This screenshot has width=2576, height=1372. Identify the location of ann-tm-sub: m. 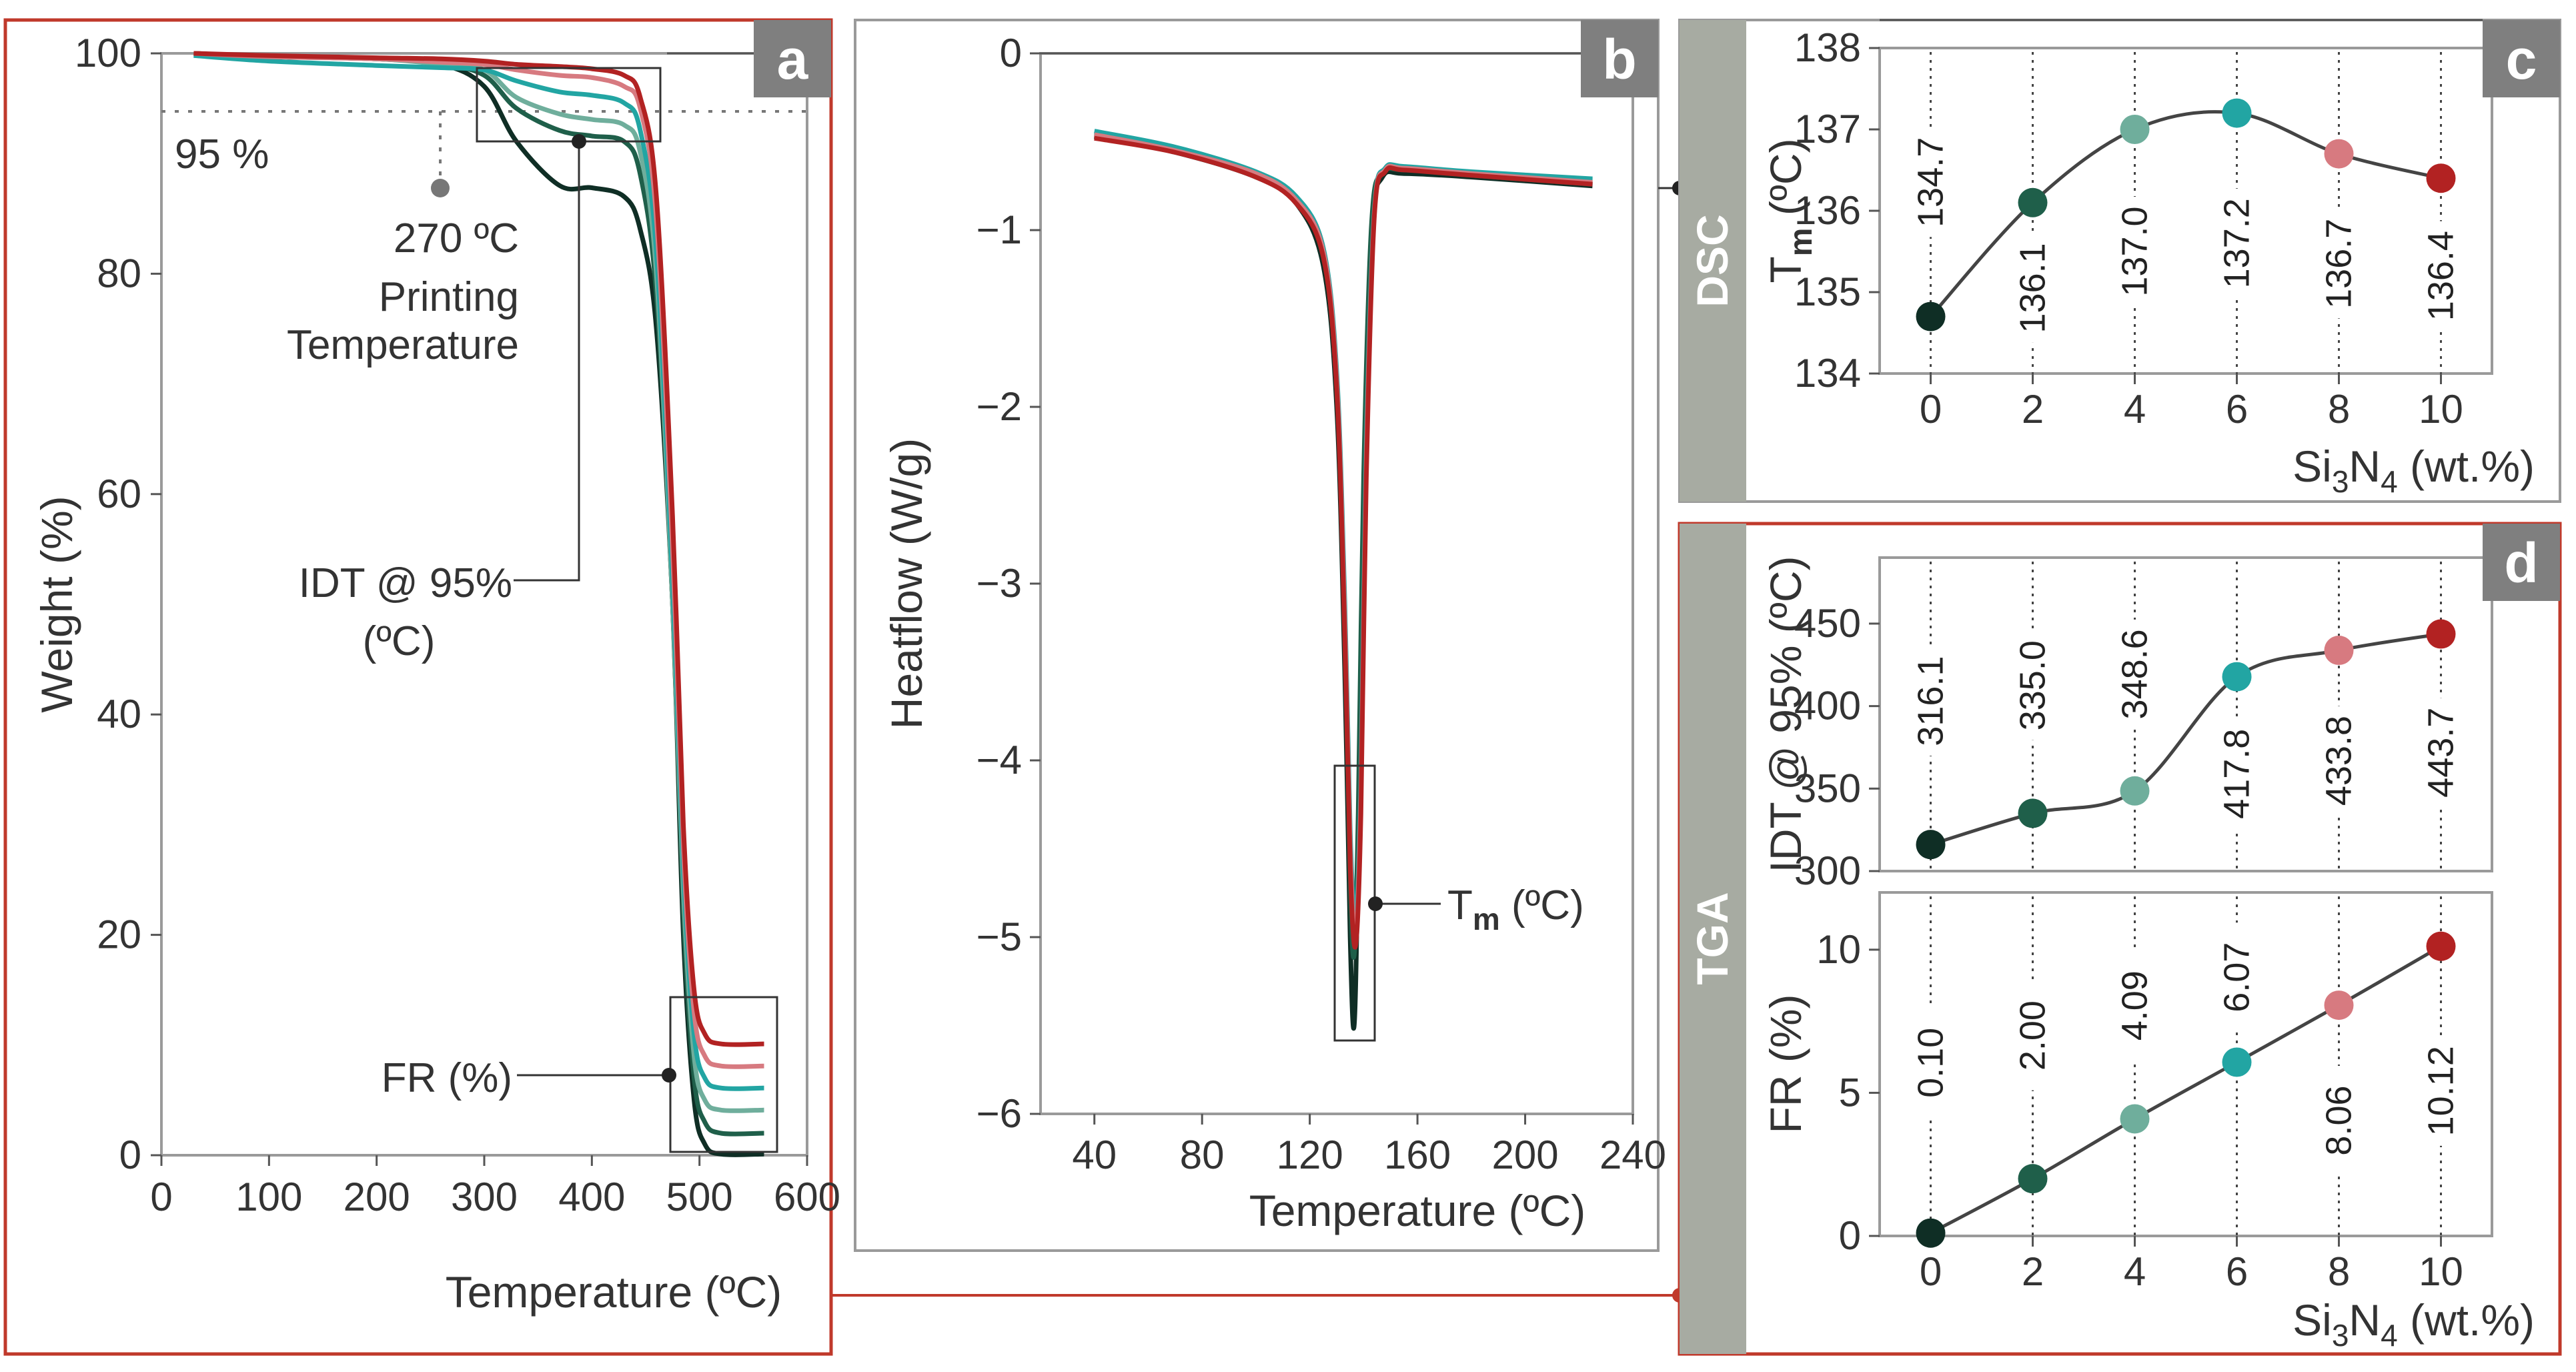
(1487, 919).